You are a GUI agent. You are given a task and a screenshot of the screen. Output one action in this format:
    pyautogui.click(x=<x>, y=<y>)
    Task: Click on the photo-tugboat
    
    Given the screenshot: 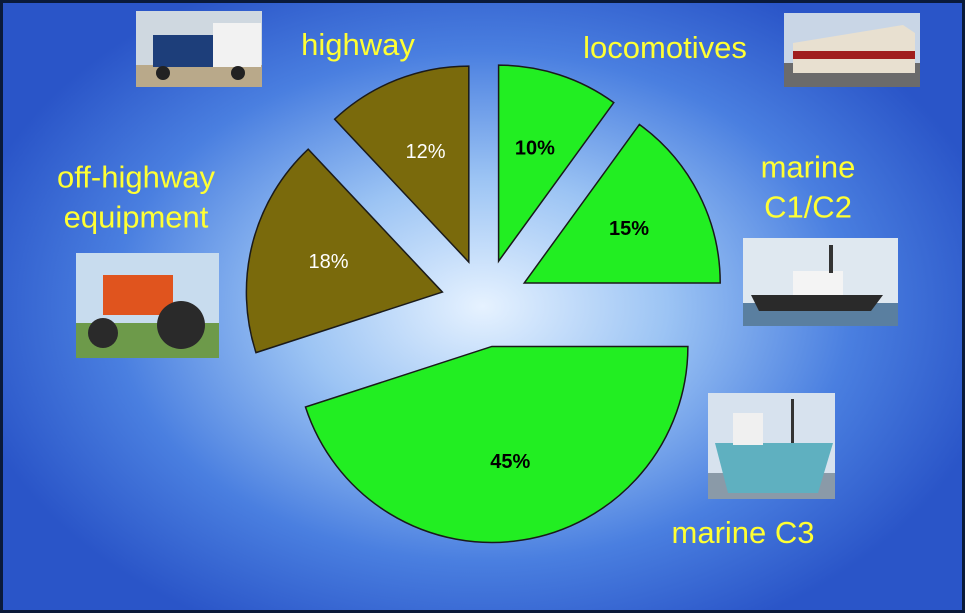 What is the action you would take?
    pyautogui.click(x=820, y=282)
    